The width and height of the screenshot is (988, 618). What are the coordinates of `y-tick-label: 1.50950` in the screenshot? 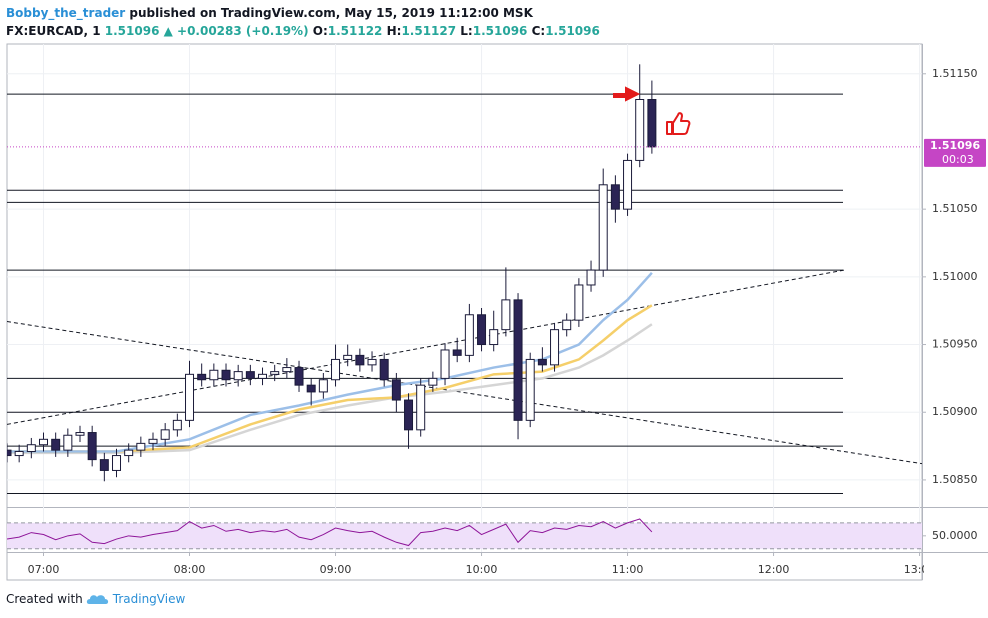 It's located at (955, 344).